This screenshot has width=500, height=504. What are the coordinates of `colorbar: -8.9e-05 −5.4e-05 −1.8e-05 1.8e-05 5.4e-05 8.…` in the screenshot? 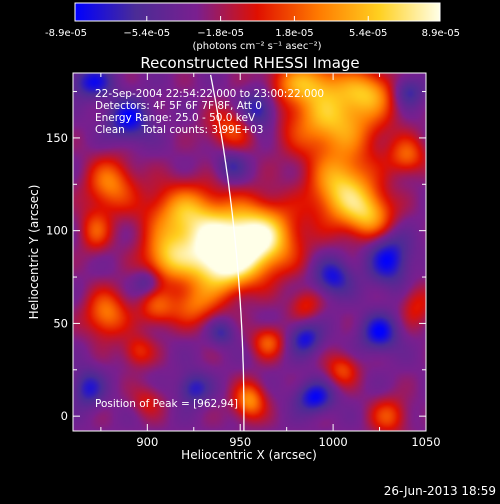 It's located at (252, 27).